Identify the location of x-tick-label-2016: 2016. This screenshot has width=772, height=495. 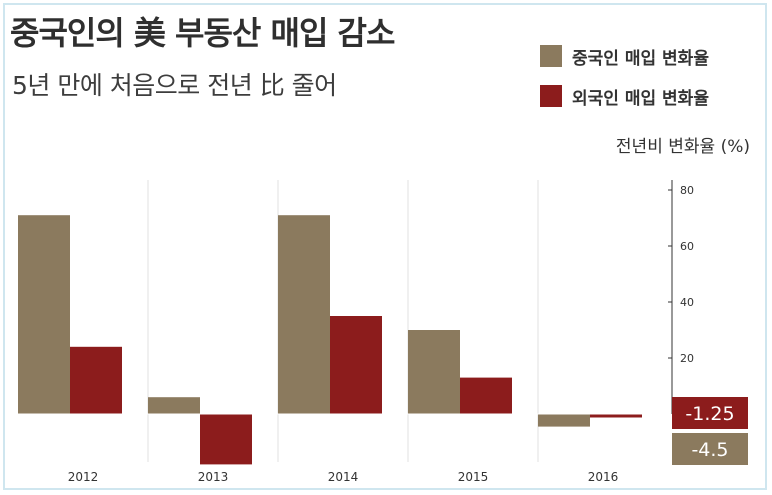
(603, 477).